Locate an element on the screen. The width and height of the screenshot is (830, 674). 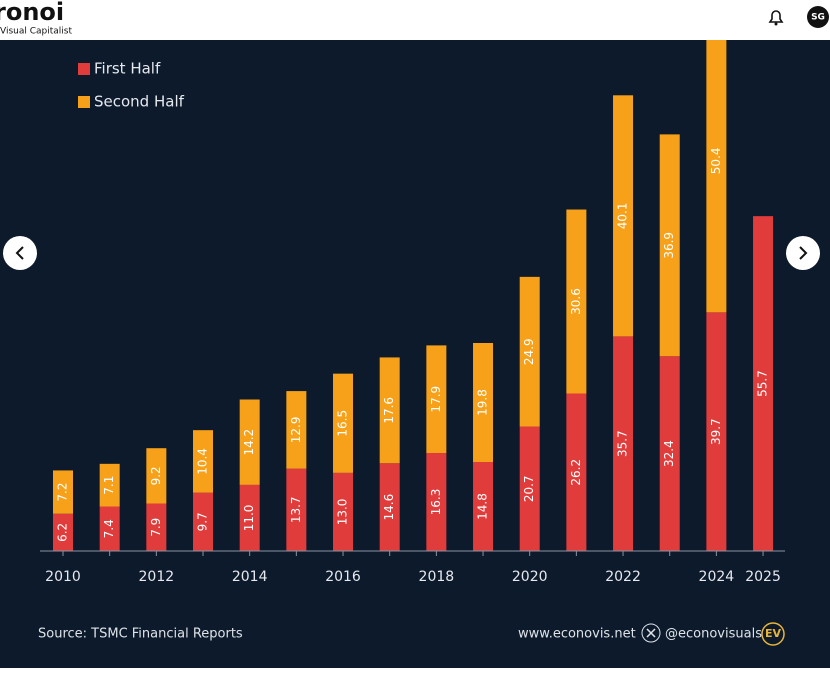
value-label: 10.4 is located at coordinates (203, 461).